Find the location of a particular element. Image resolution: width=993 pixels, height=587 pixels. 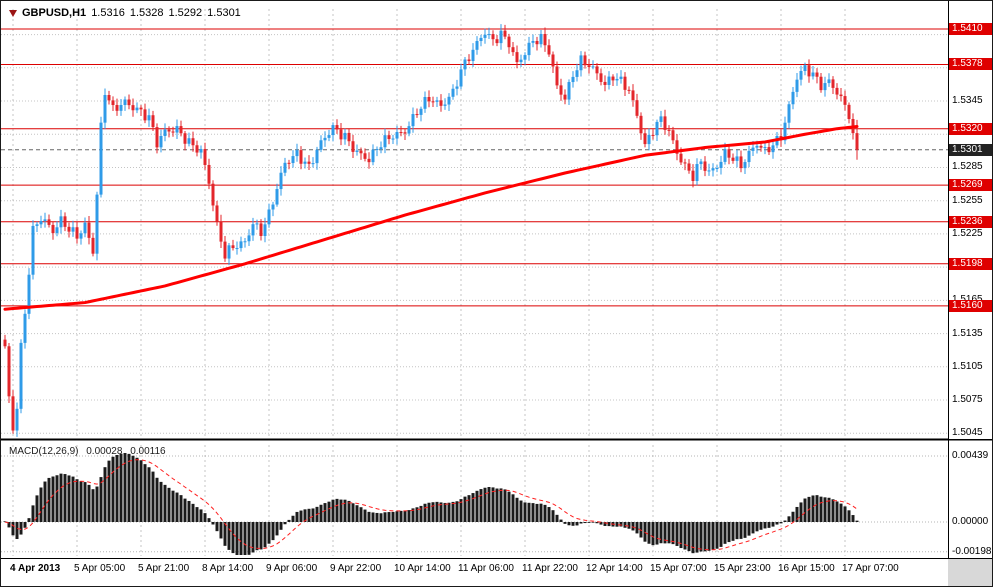

chart-title: GBPUSD,H1 1.5316 1.5328 1.5292 1.5301 is located at coordinates (125, 13).